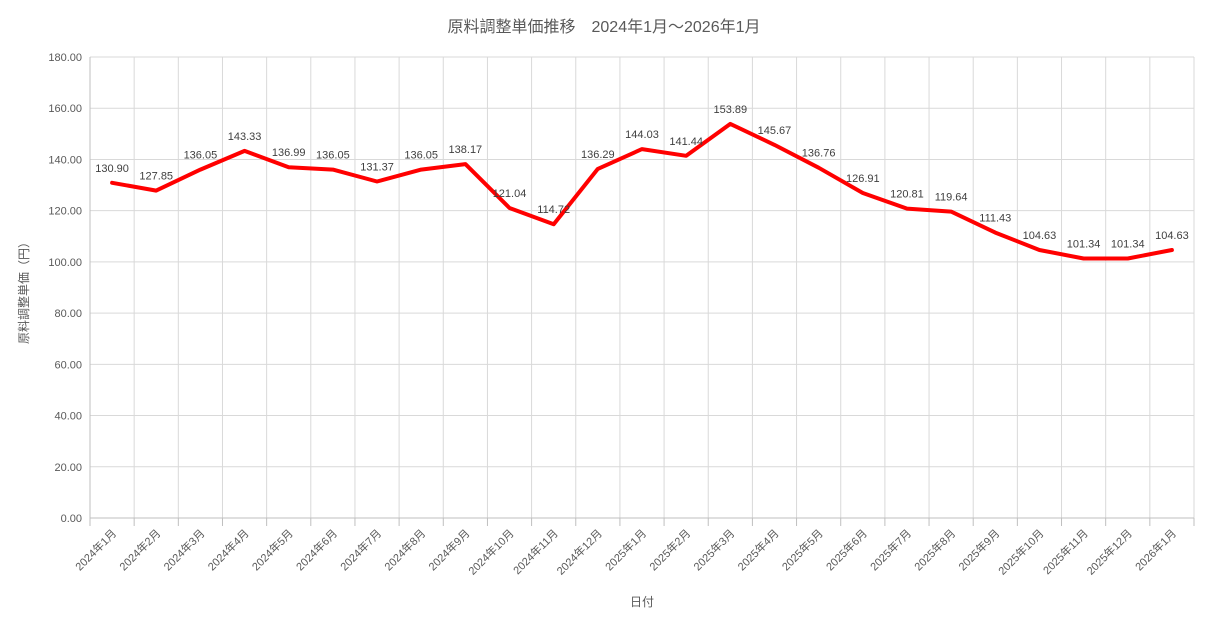 The height and width of the screenshot is (626, 1208). Describe the element at coordinates (156, 177) in the screenshot. I see `data-label: 127.85` at that location.